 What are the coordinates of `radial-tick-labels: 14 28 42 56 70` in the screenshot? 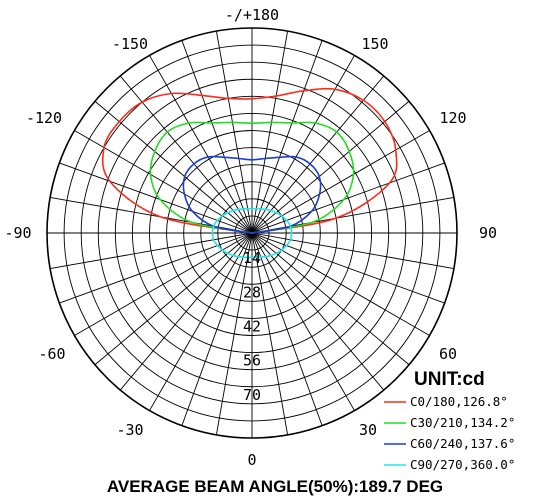 It's located at (252, 326).